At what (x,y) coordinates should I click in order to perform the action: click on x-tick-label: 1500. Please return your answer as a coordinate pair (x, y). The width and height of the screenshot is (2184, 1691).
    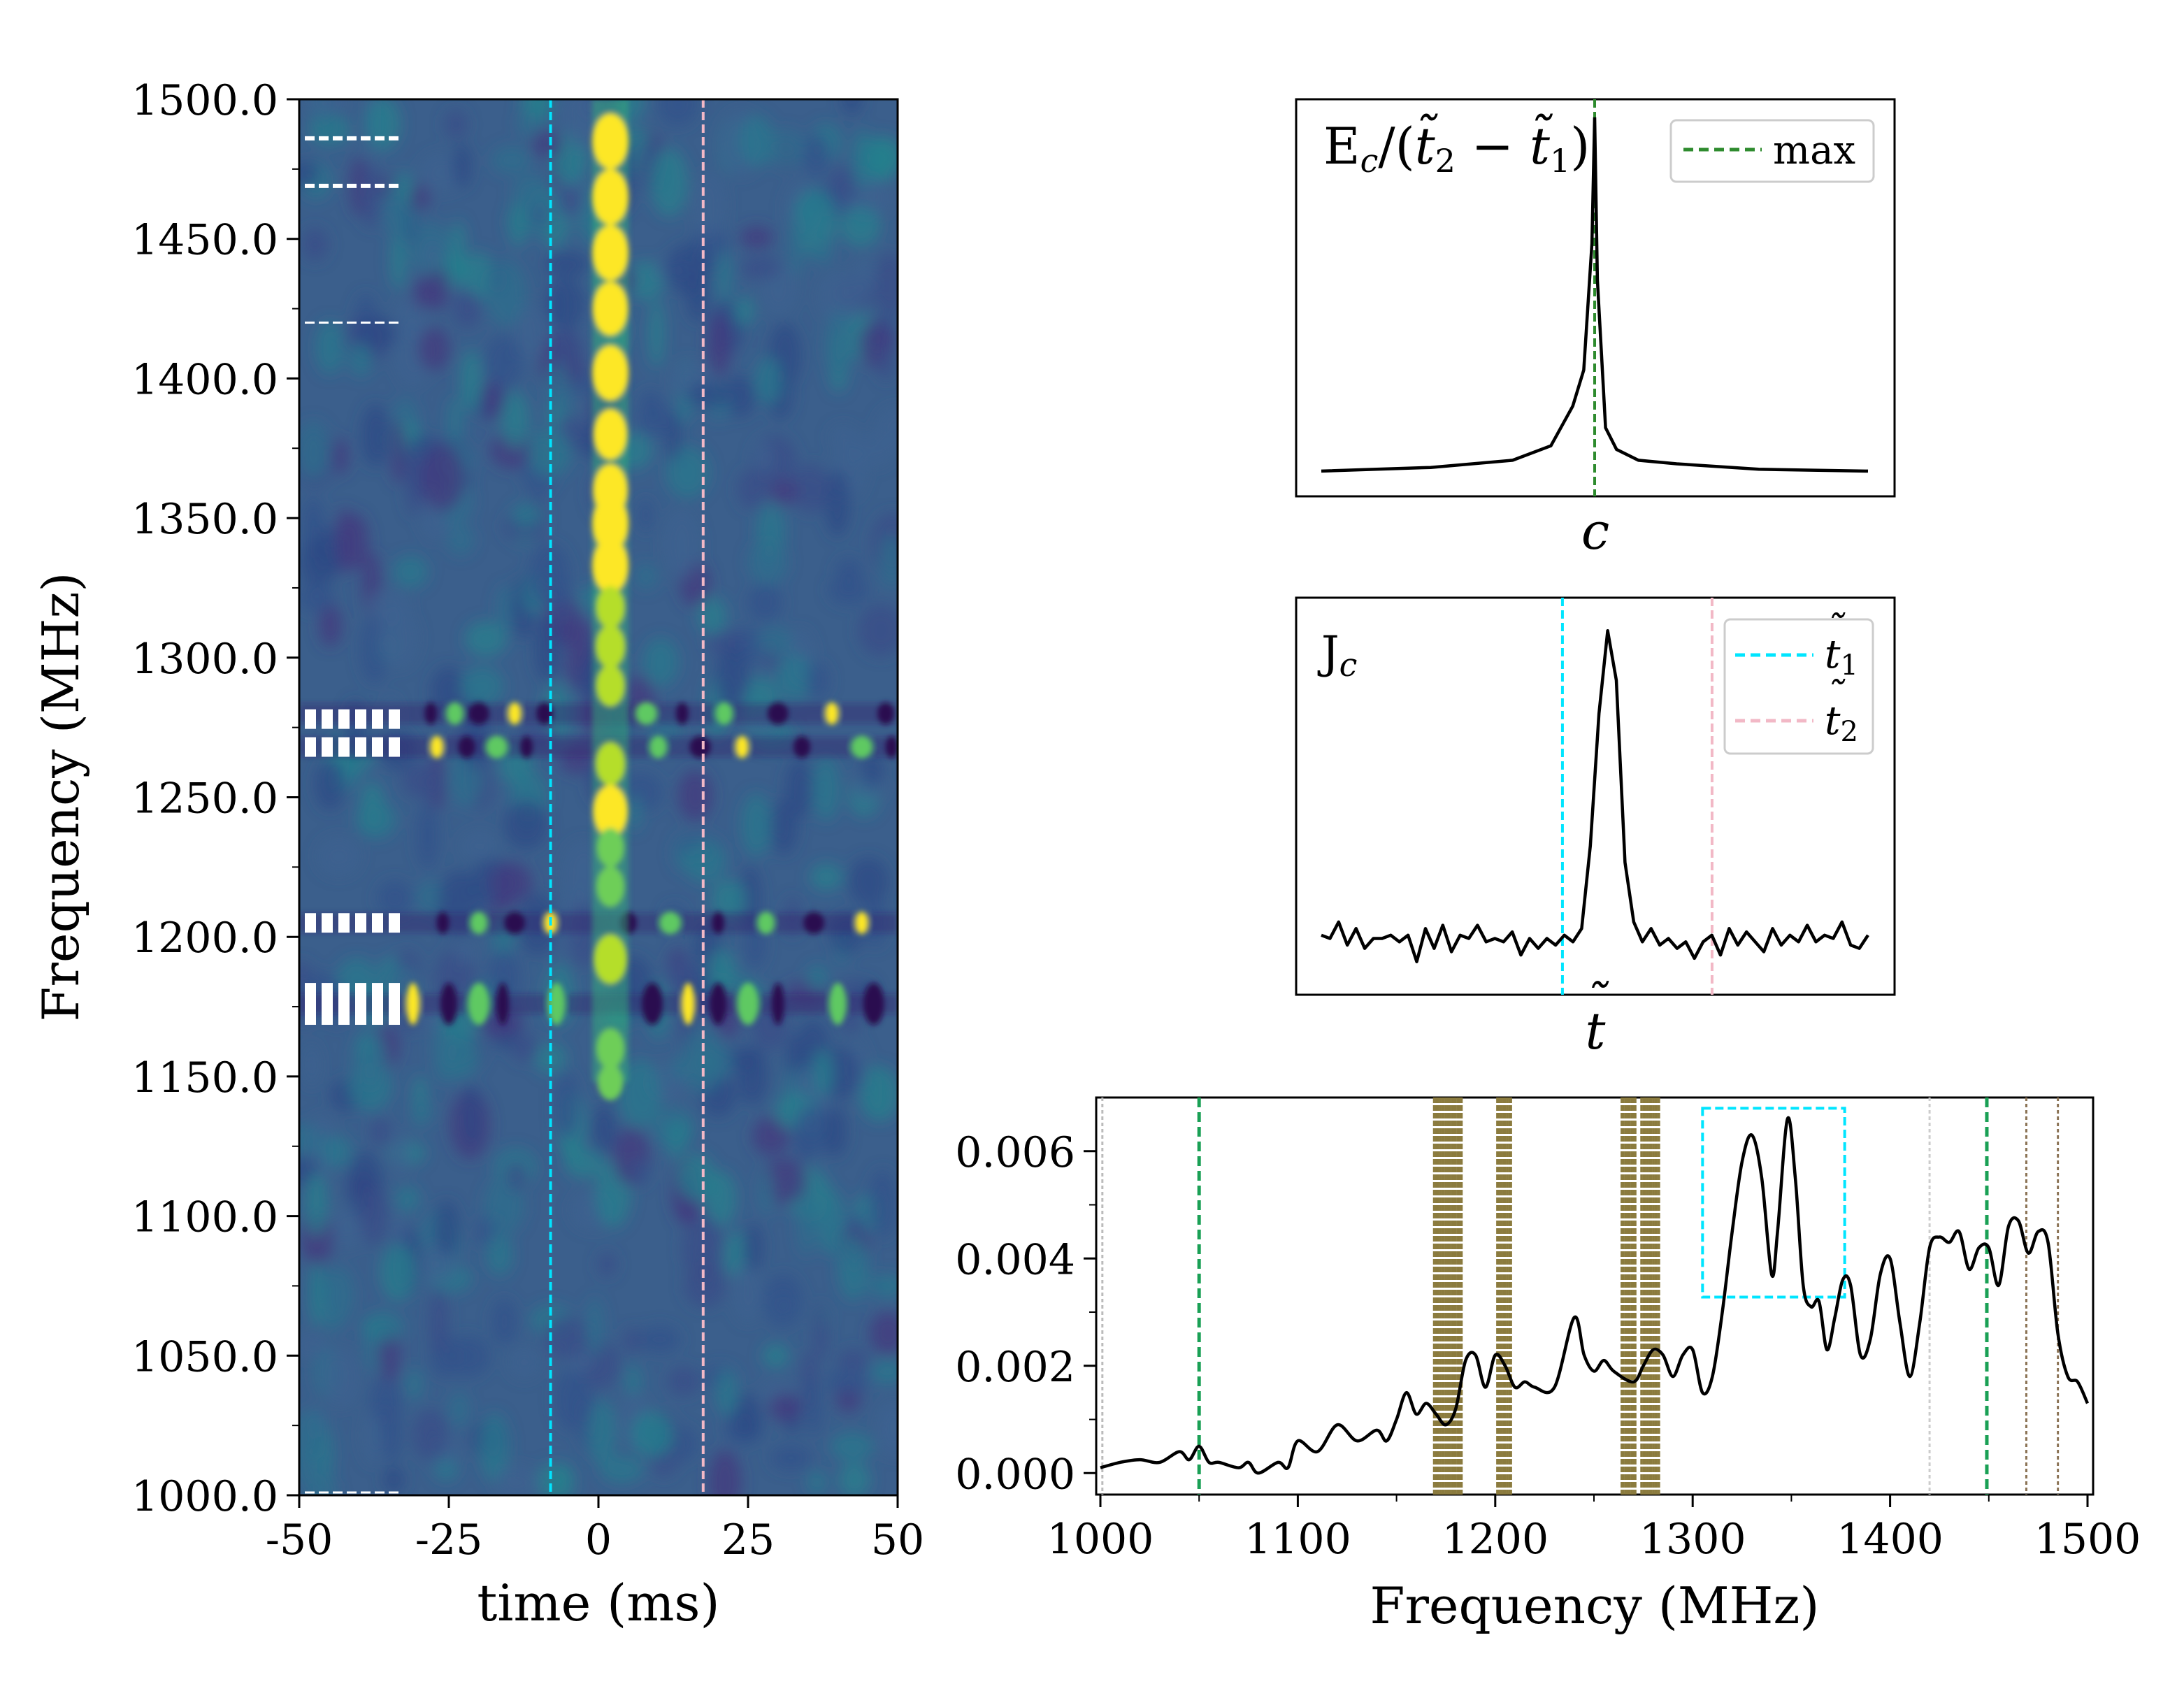
    Looking at the image, I should click on (2087, 1539).